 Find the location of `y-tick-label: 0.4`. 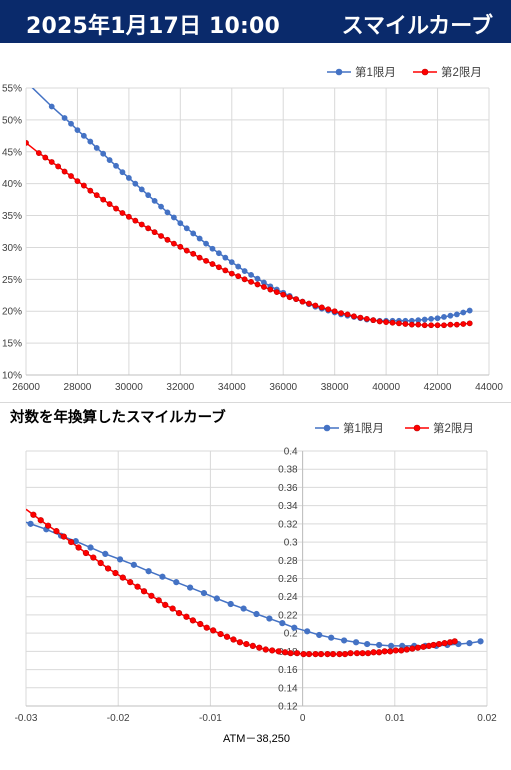

y-tick-label: 0.4 is located at coordinates (291, 452).